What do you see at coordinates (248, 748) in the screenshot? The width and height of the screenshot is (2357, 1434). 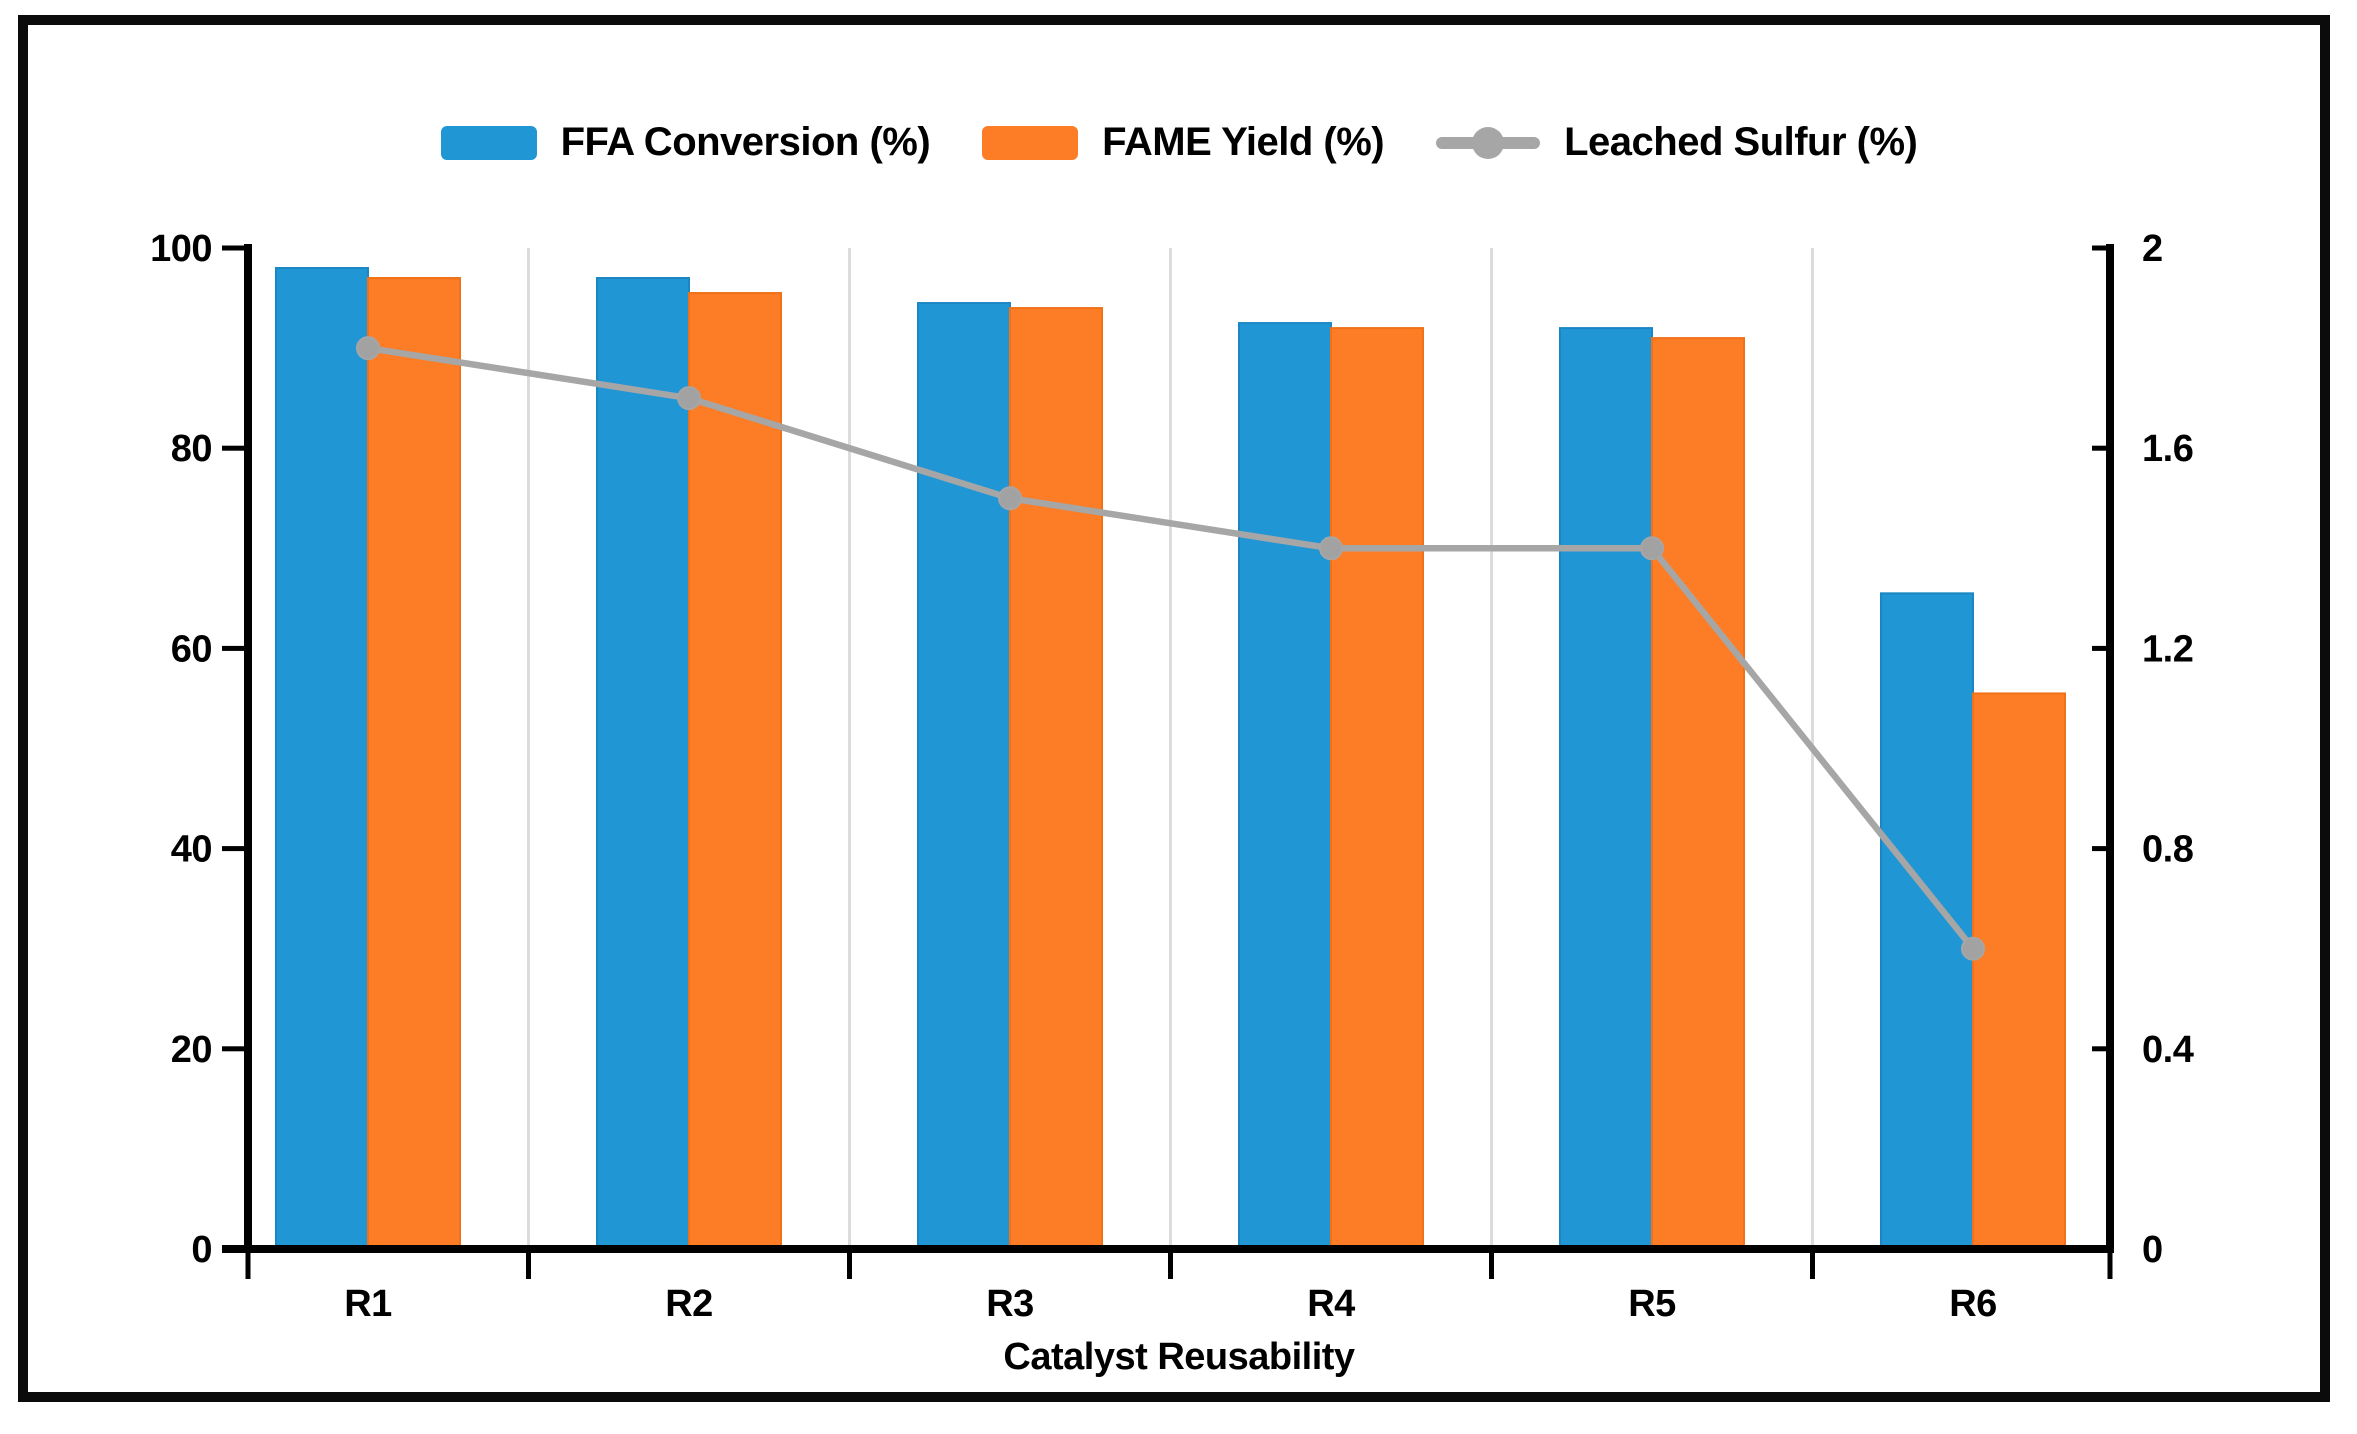 I see `left-axis-line` at bounding box center [248, 748].